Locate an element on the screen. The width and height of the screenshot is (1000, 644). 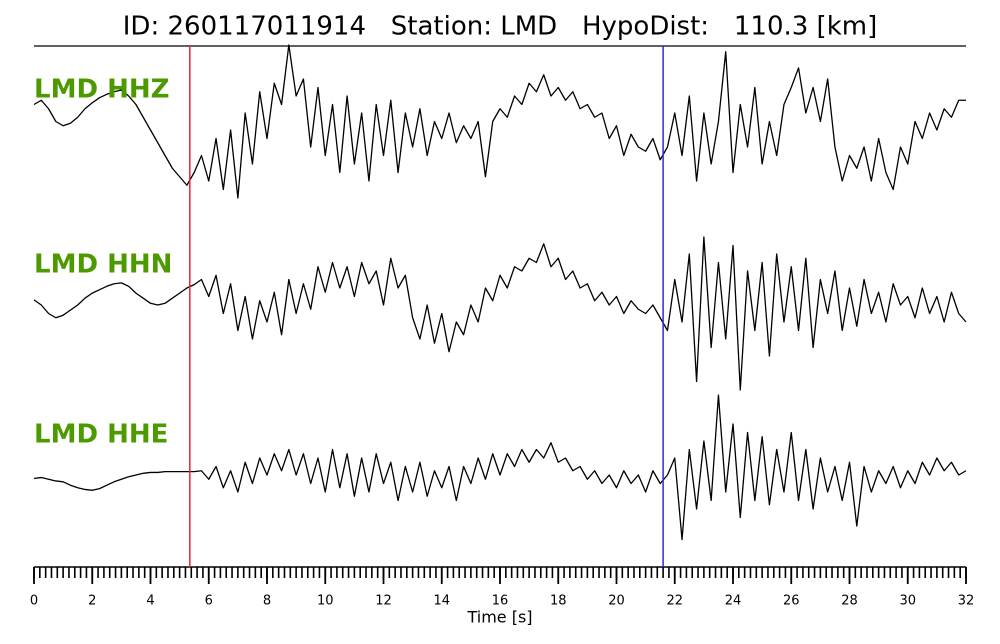
x-tick-label: 28 is located at coordinates (849, 601).